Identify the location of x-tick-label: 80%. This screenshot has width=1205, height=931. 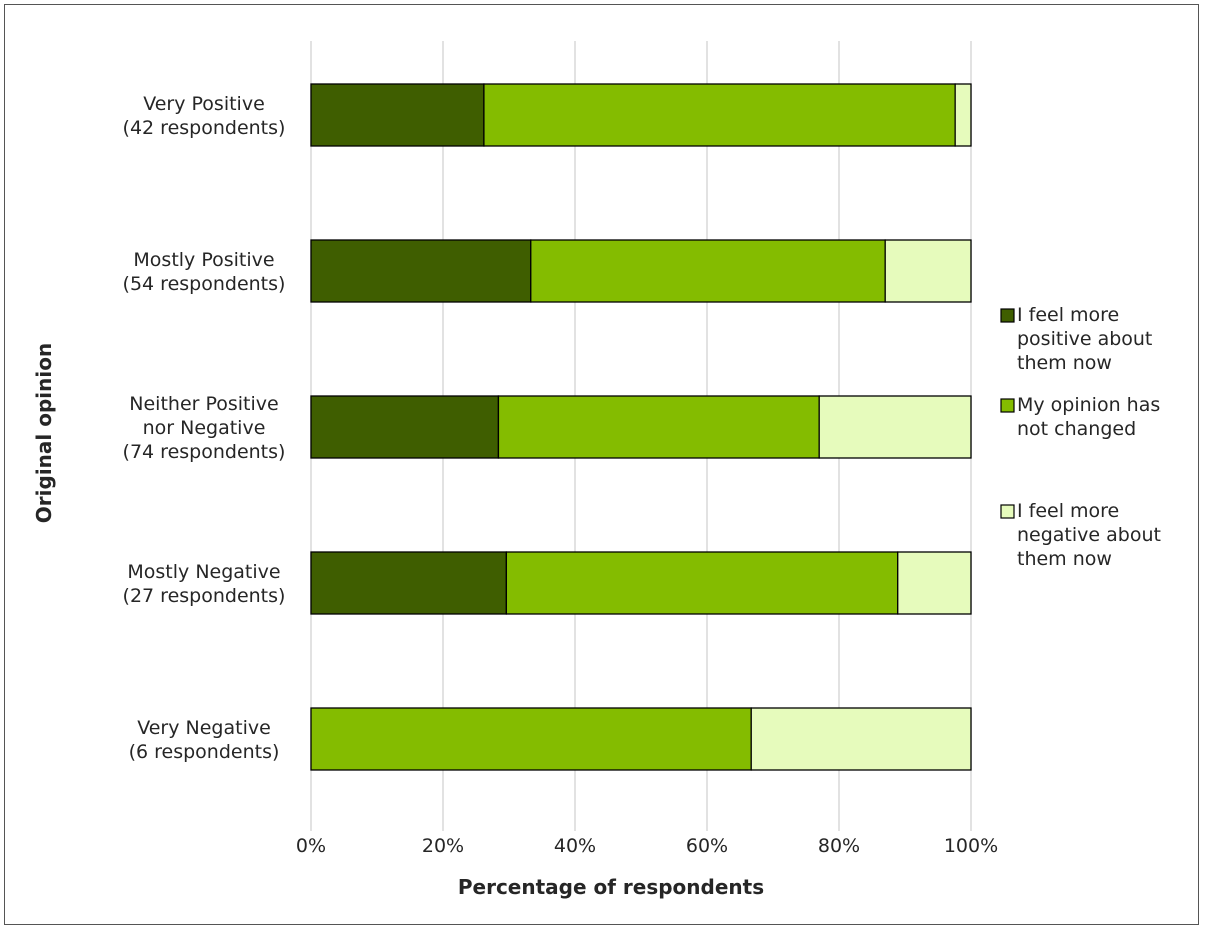
(839, 846).